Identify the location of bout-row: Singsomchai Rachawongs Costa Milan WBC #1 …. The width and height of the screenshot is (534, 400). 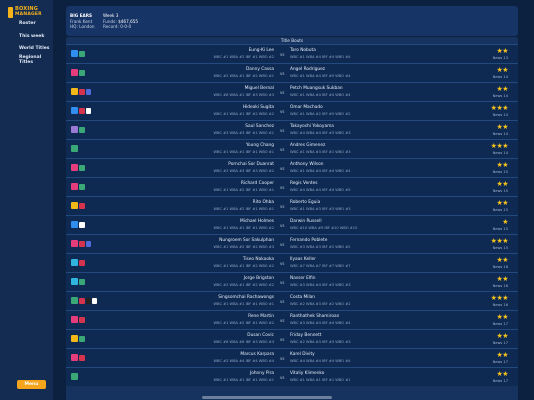
(292, 300).